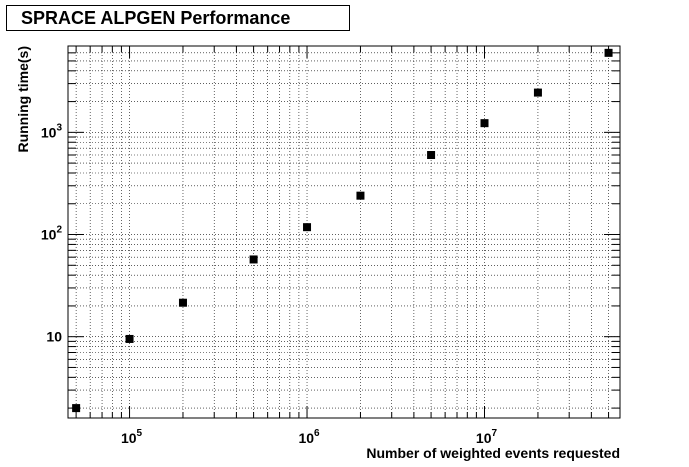 This screenshot has width=689, height=467. Describe the element at coordinates (493, 453) in the screenshot. I see `x-axis-label: Number of weighted events requested` at that location.